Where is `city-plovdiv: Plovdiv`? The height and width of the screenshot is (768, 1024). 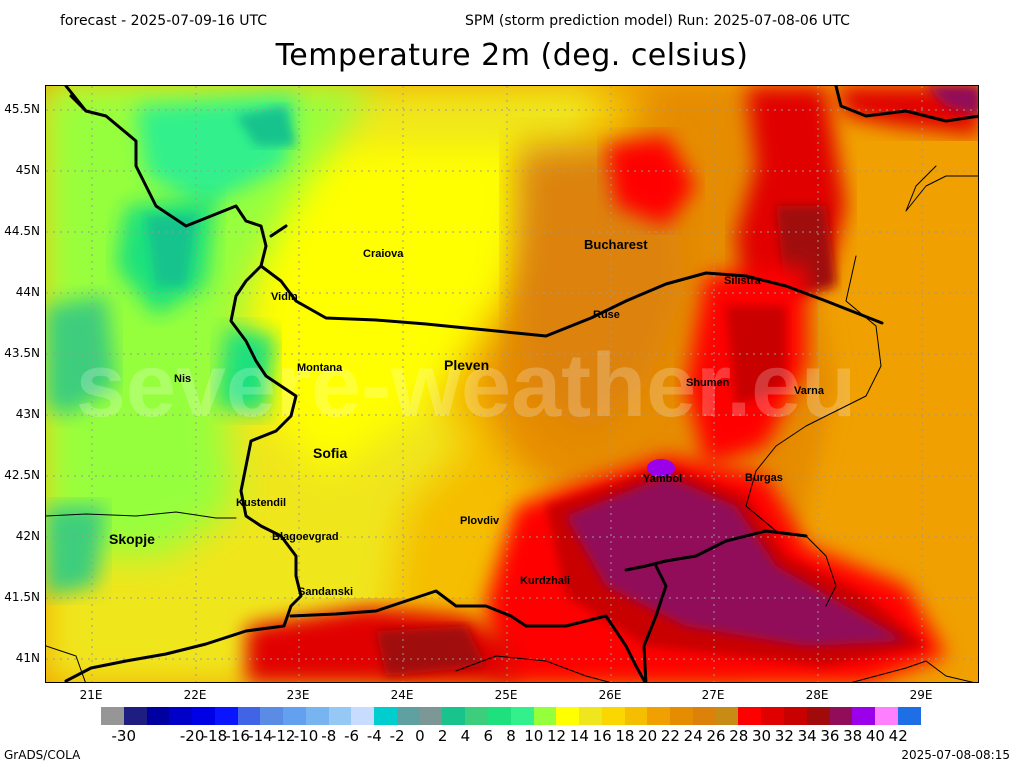 city-plovdiv: Plovdiv is located at coordinates (480, 521).